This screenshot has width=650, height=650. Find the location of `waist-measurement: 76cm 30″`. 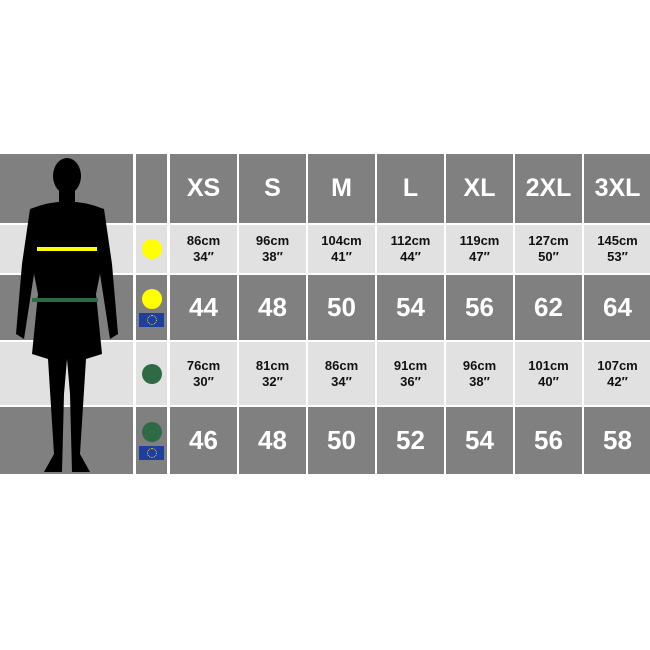

waist-measurement: 76cm 30″ is located at coordinates (203, 373).